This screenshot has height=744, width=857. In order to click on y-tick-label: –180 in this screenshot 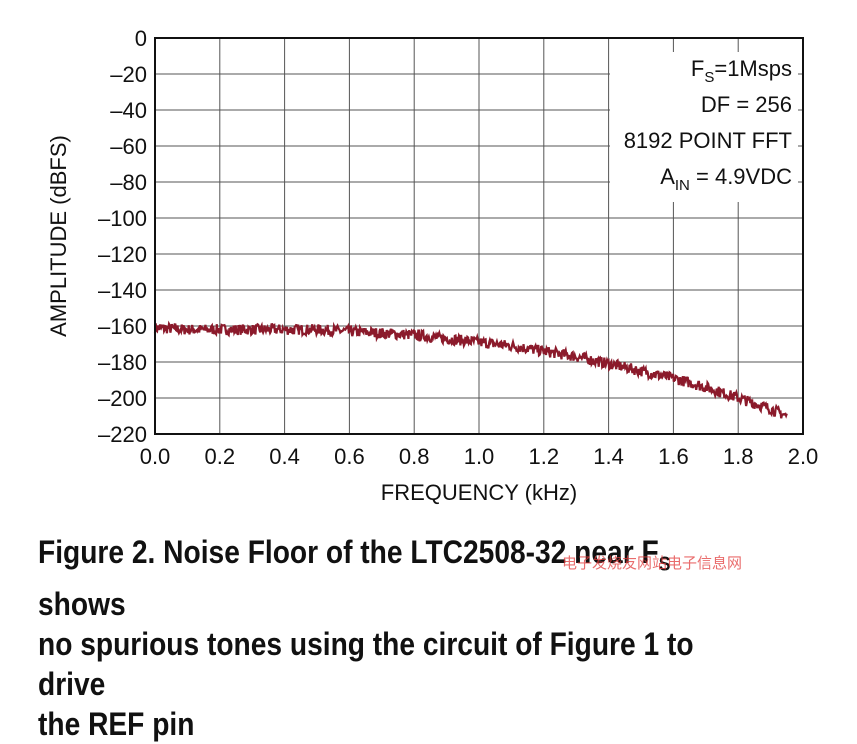, I will do `click(122, 362)`.